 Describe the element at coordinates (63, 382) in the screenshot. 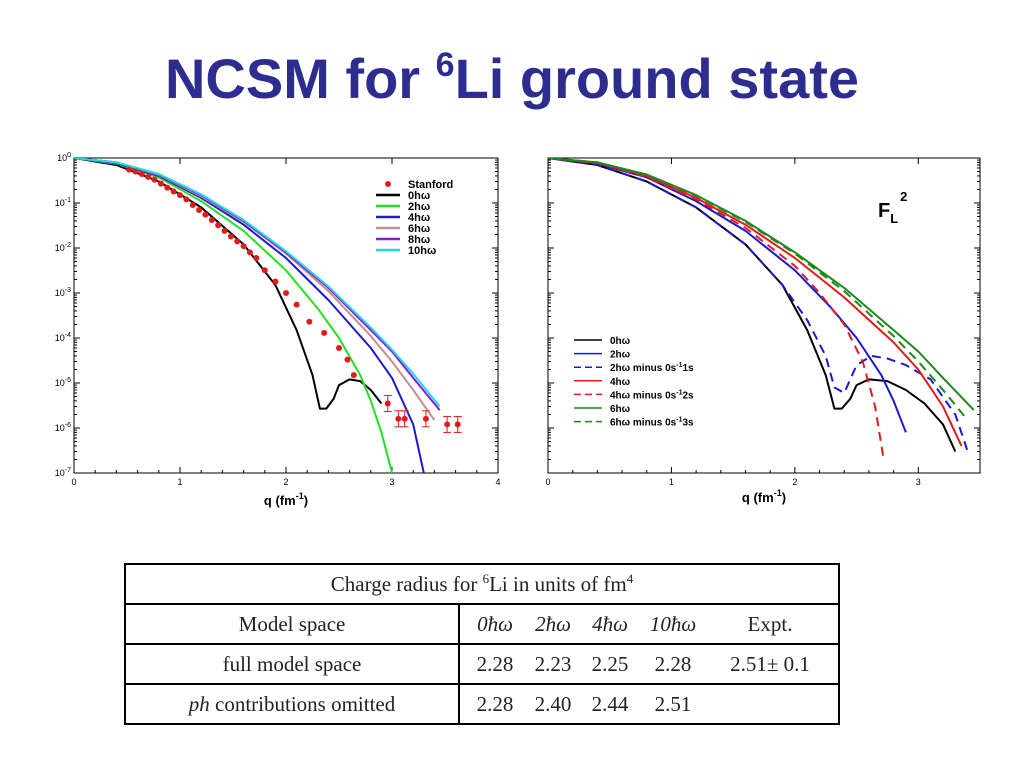

I see `y-tick-label: 10⁻⁵` at that location.